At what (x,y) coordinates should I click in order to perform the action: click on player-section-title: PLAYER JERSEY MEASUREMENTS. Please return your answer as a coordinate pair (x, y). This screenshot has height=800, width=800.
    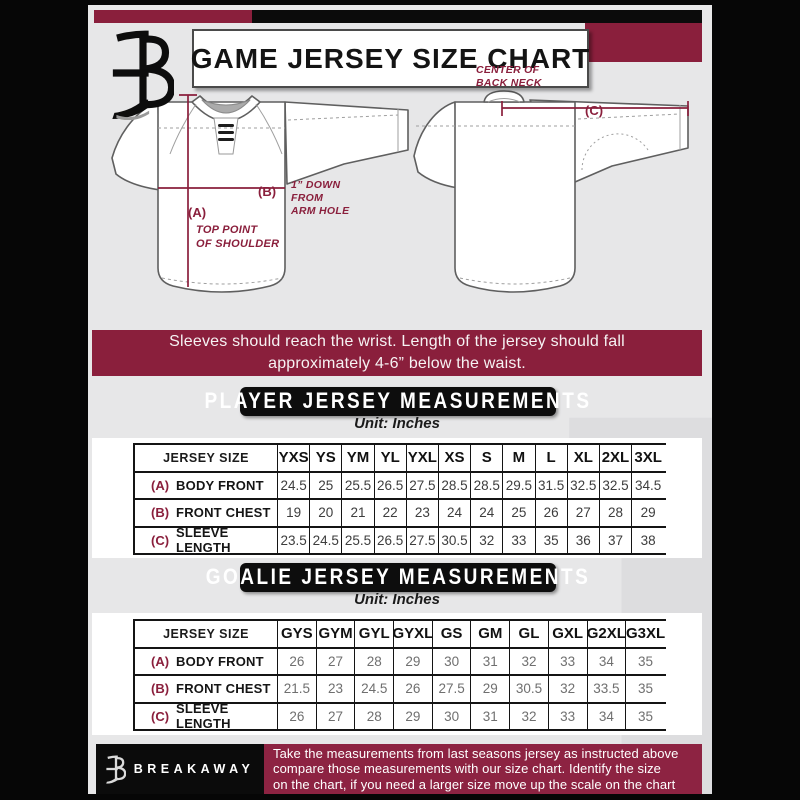
    Looking at the image, I should click on (398, 401).